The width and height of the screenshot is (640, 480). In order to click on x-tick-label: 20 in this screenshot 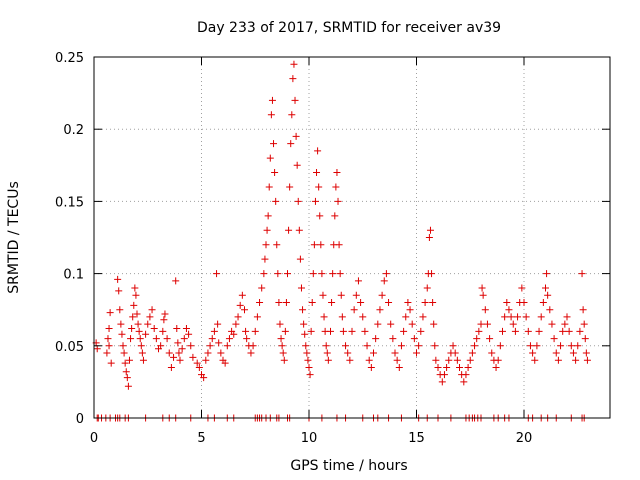, I will do `click(524, 438)`.